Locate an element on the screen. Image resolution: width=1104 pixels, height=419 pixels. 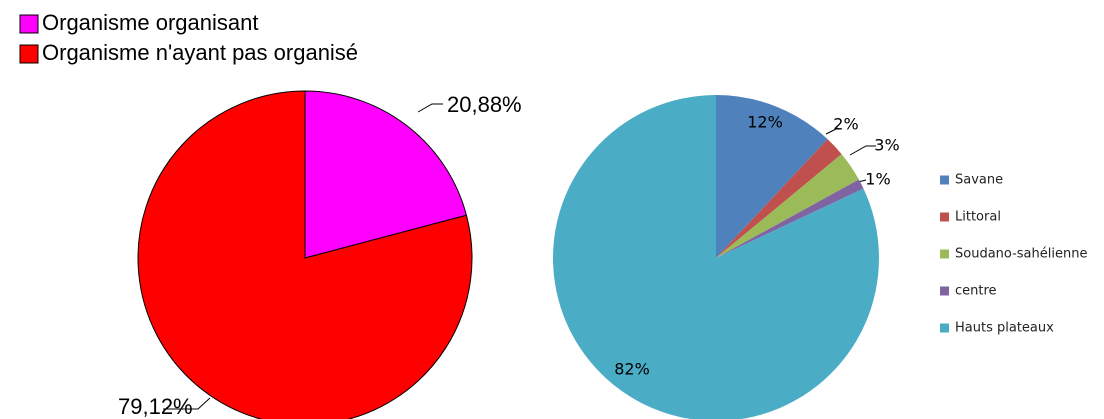
data-label: 12% is located at coordinates (765, 122).